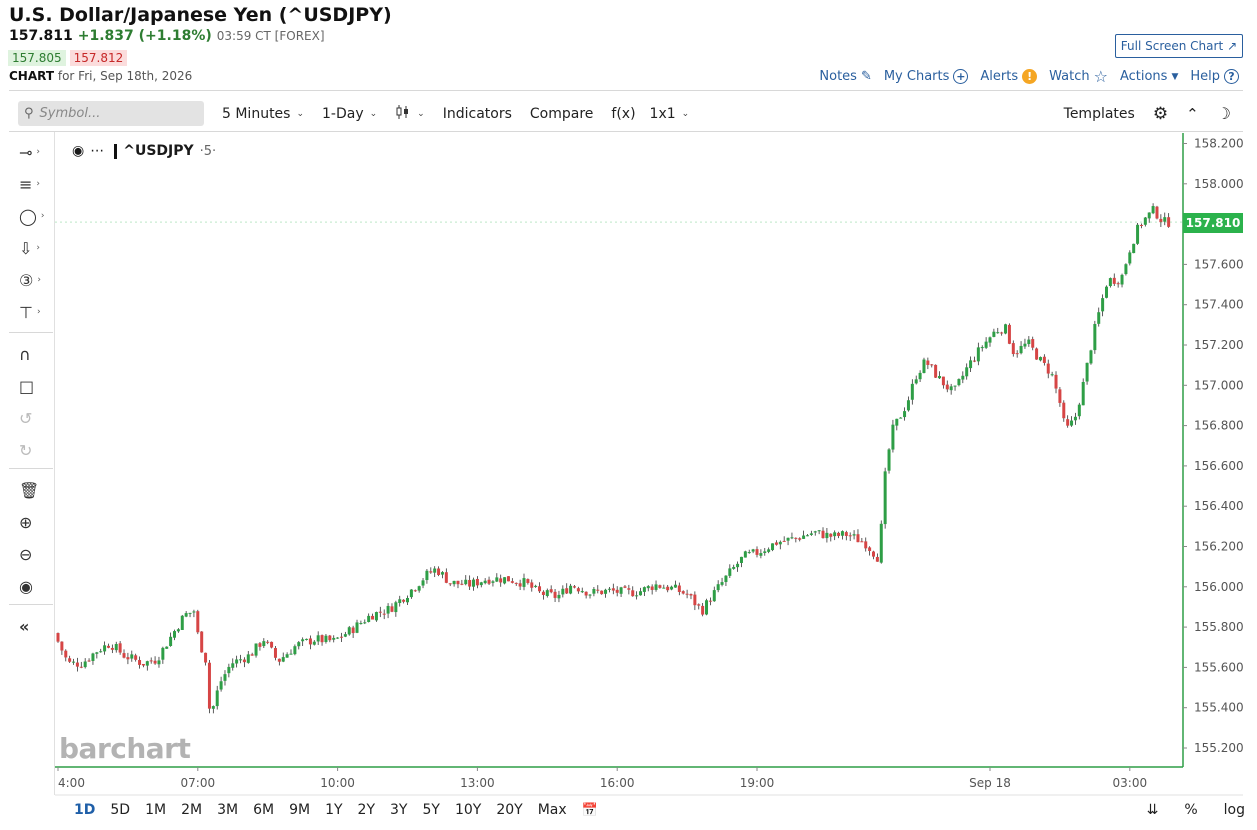 The width and height of the screenshot is (1257, 830). I want to click on eye-icon: ◉, so click(78, 151).